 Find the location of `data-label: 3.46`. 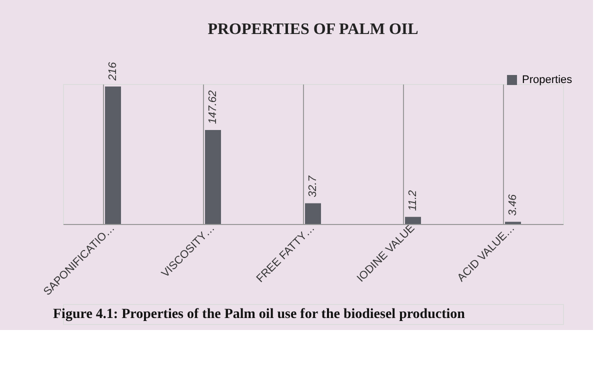

data-label: 3.46 is located at coordinates (513, 205).